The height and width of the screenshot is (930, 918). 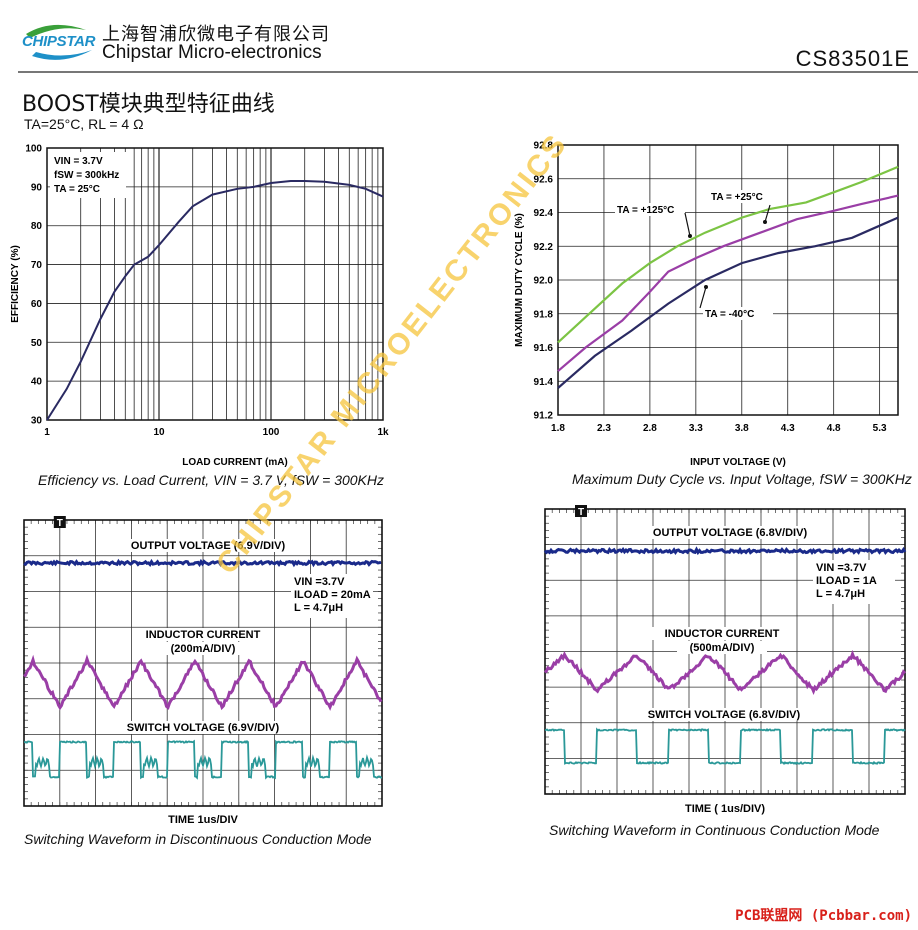 What do you see at coordinates (544, 348) in the screenshot?
I see `y-tick-label: 91.6` at bounding box center [544, 348].